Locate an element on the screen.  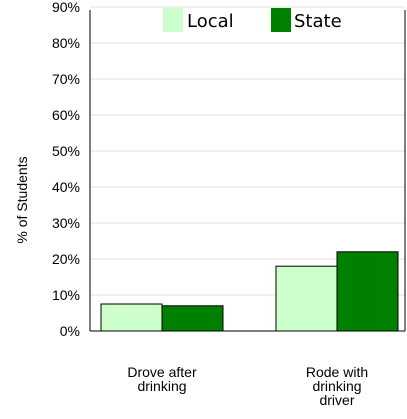
legend-label-local: Local is located at coordinates (210, 21).